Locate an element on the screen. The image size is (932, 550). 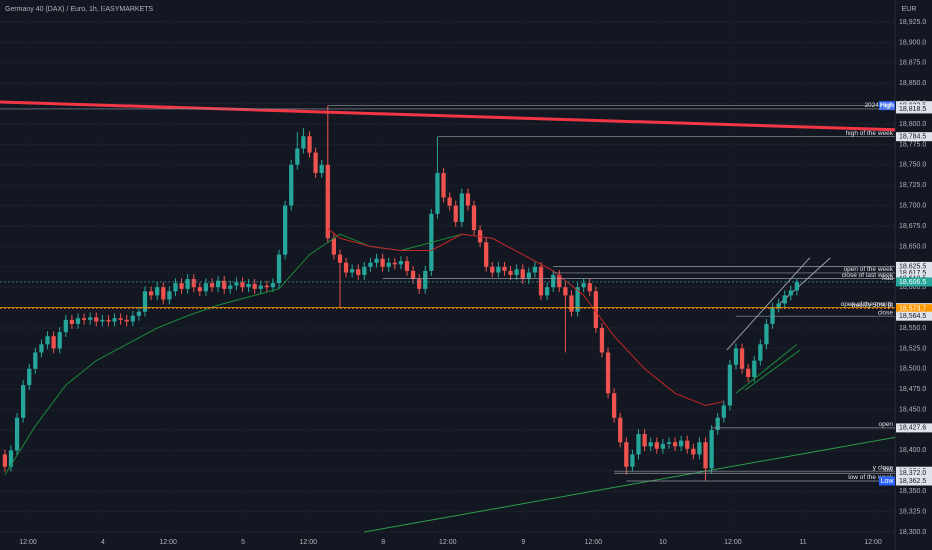
y-tick-label: 18,850.0 is located at coordinates (912, 83).